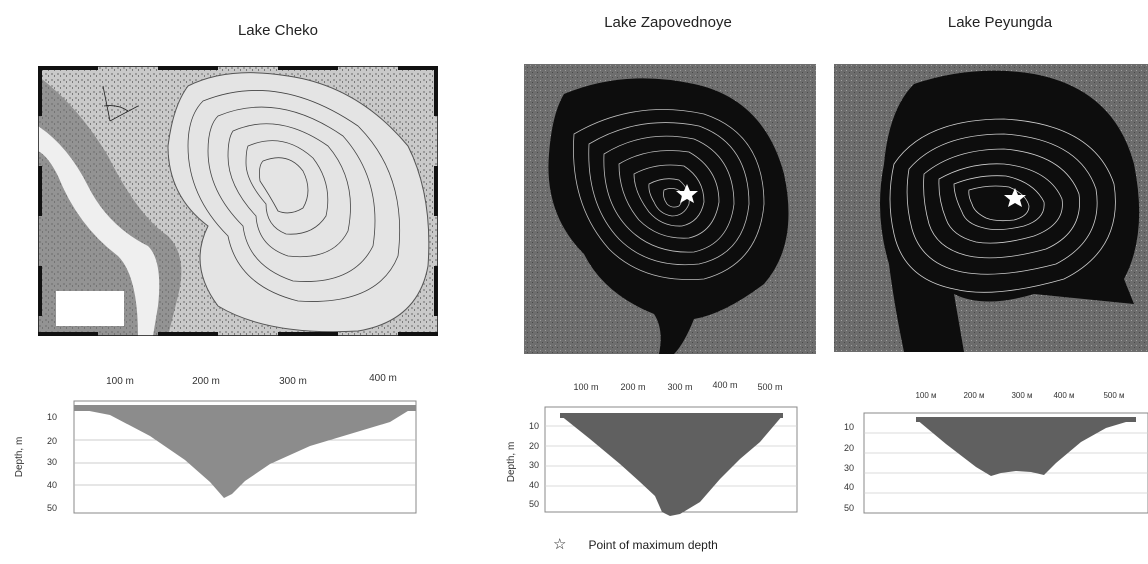  I want to click on title-lake-cheko: Lake Cheko, so click(278, 30).